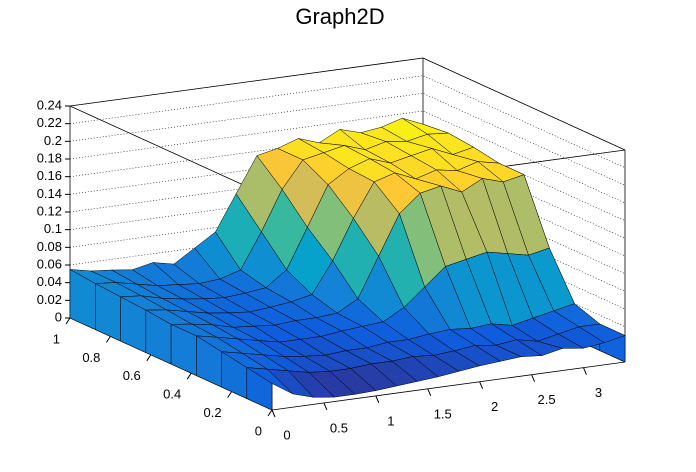 This screenshot has height=472, width=696. What do you see at coordinates (91, 357) in the screenshot?
I see `y-tick-label: 0.8` at bounding box center [91, 357].